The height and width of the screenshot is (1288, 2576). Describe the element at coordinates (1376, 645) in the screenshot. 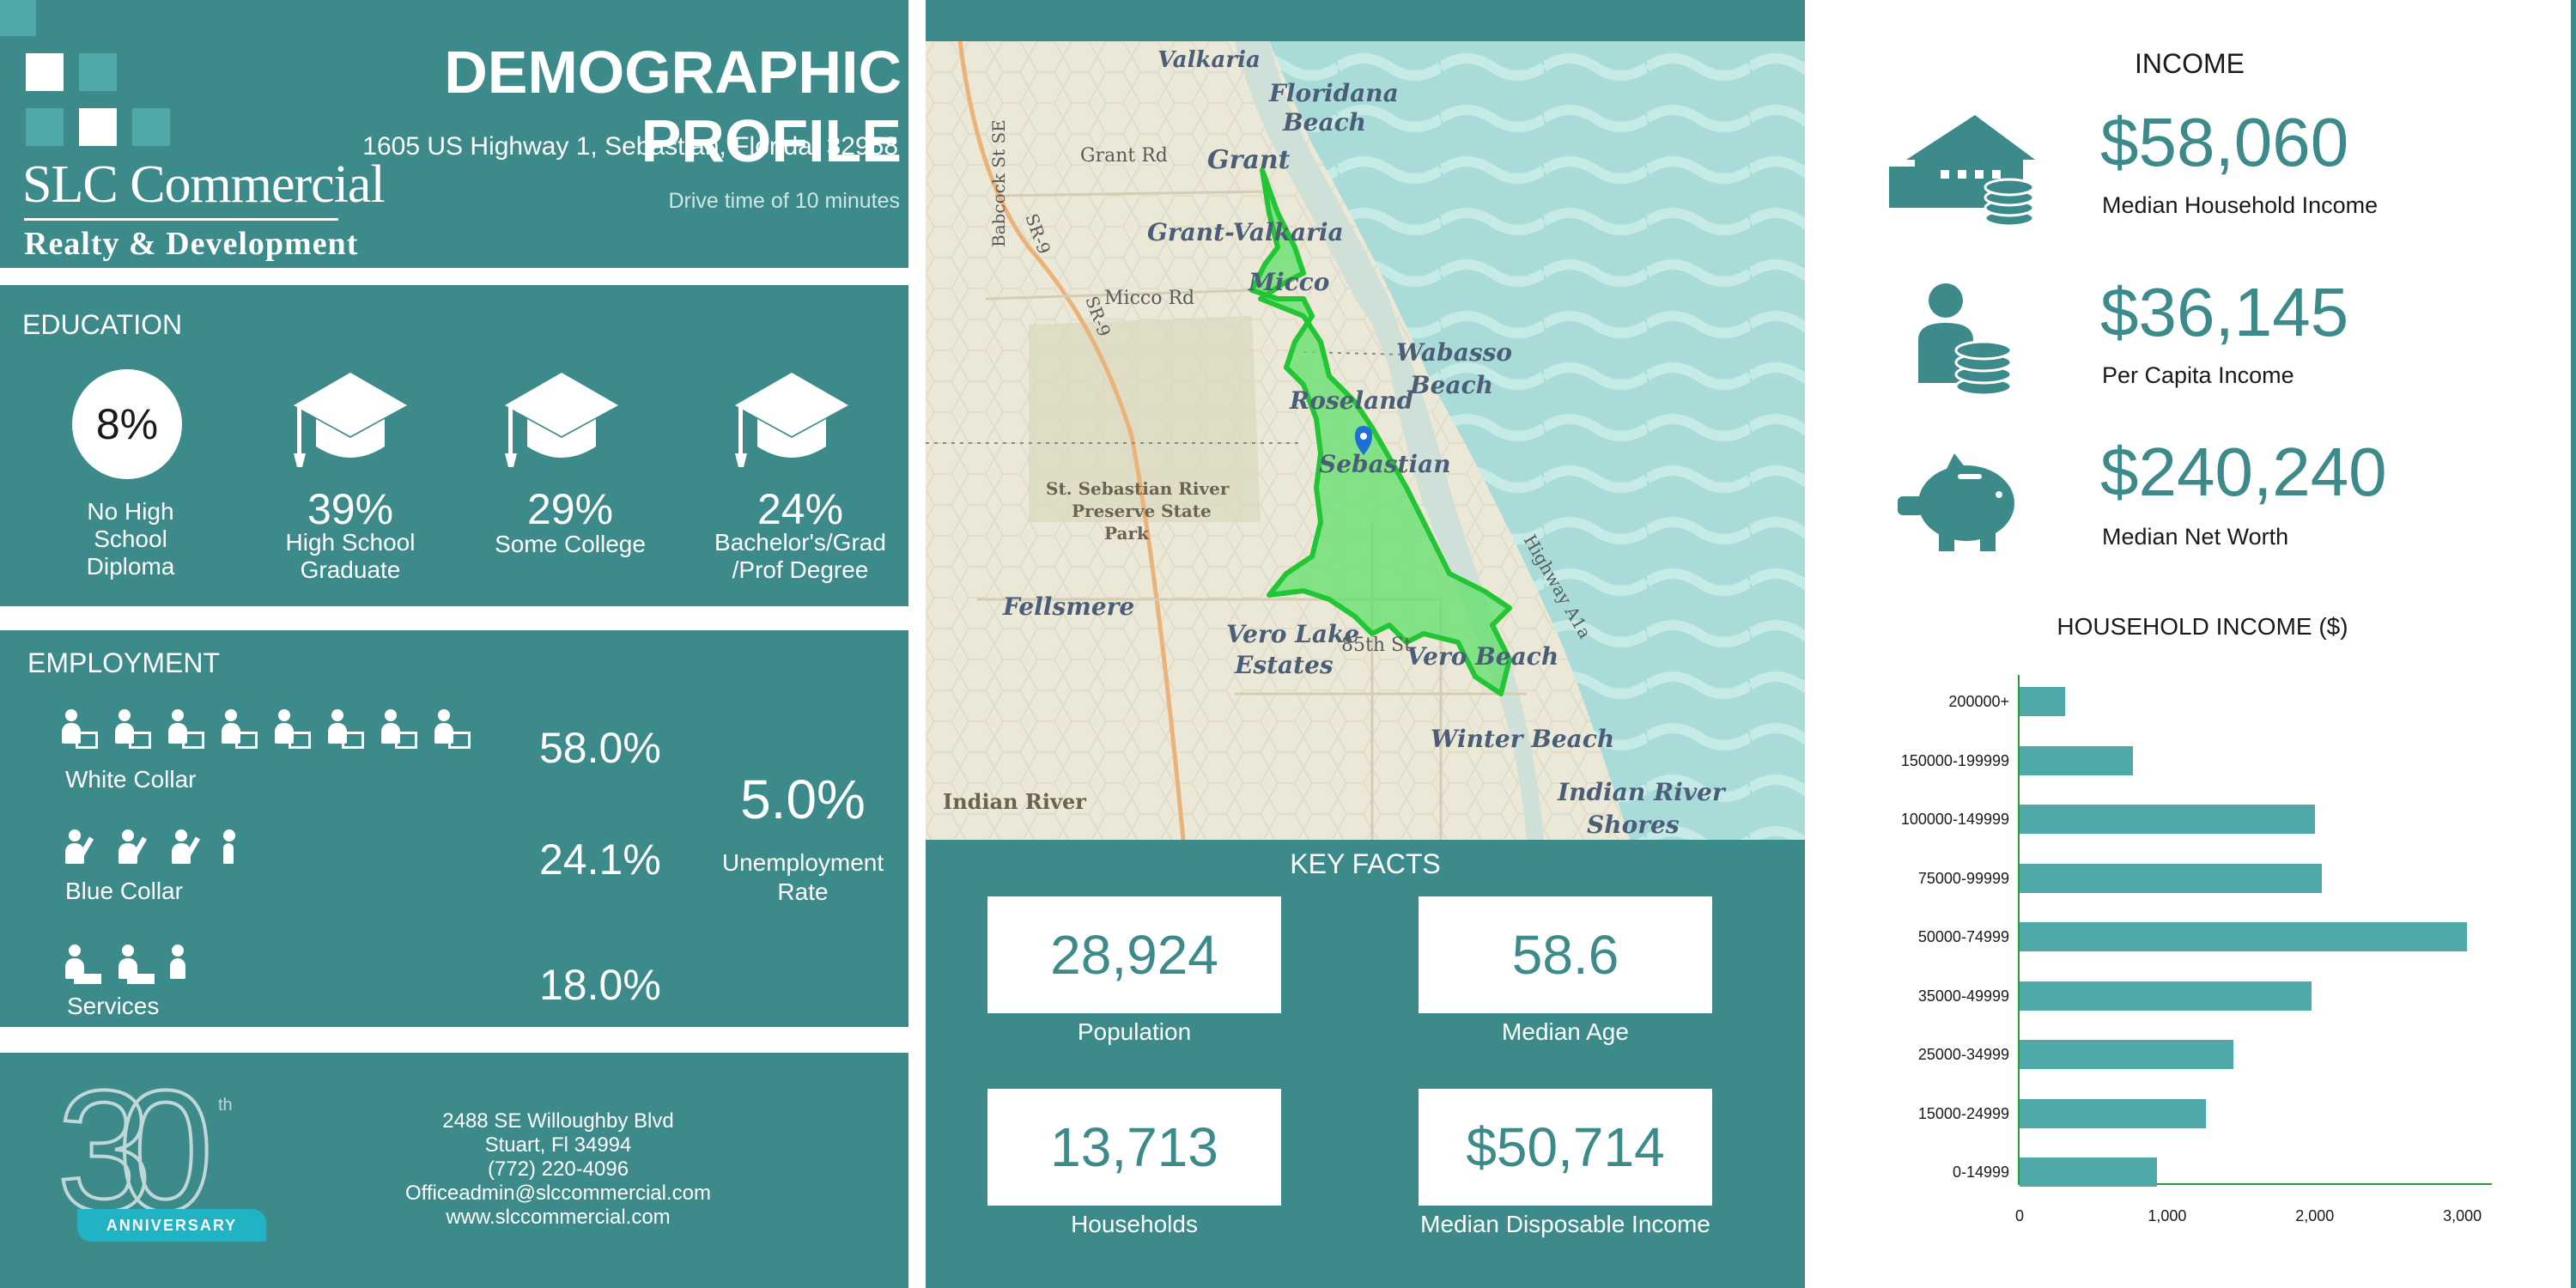

I see `map-label: 85th St` at that location.